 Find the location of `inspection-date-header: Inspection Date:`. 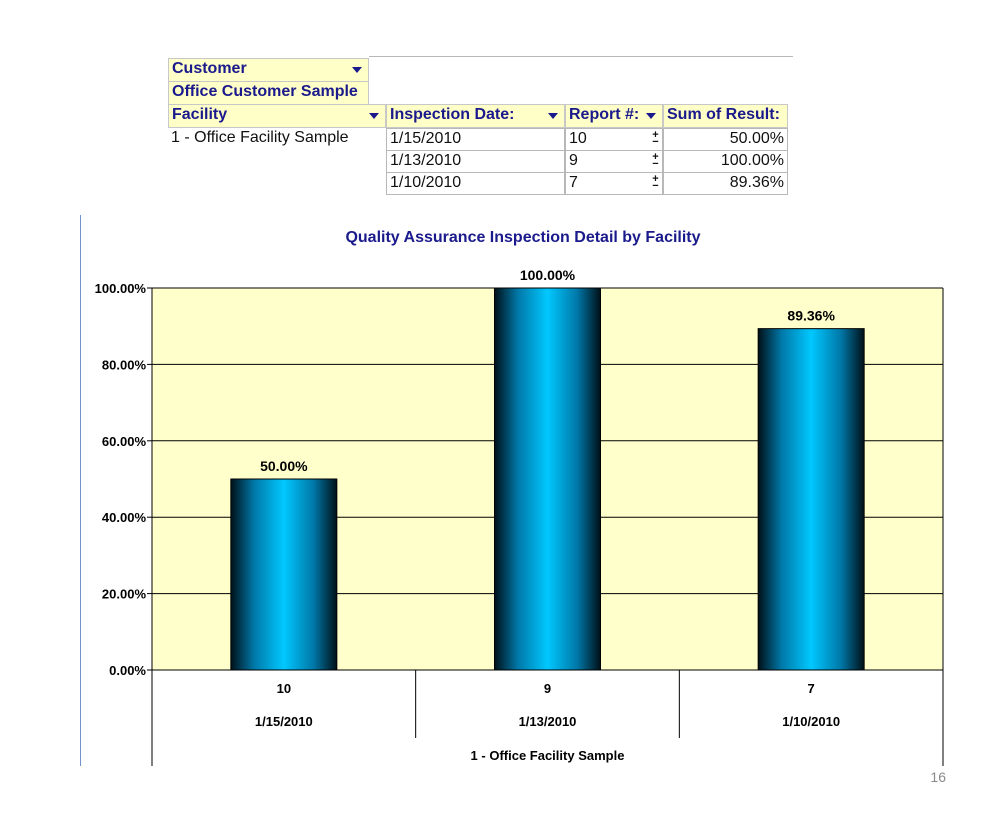

inspection-date-header: Inspection Date: is located at coordinates (475, 116).